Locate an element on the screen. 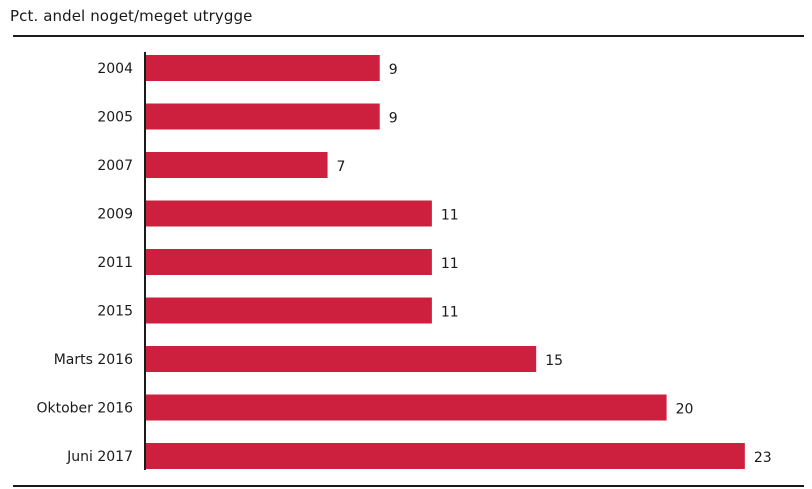  category-label-6: Marts 2016 is located at coordinates (93, 360).